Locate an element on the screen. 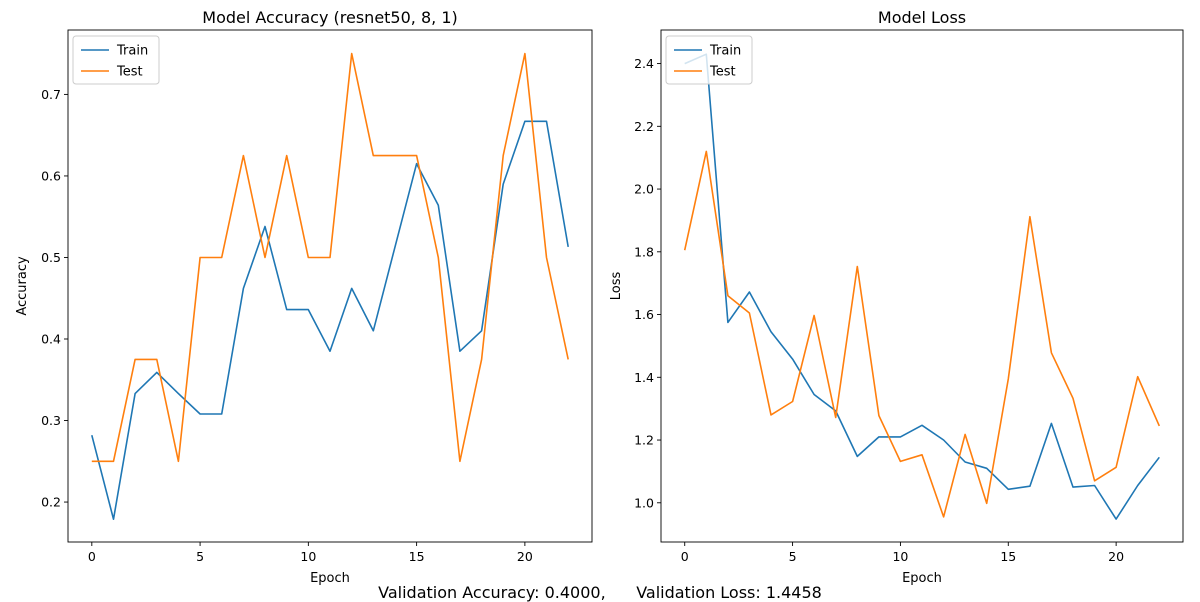 The width and height of the screenshot is (1200, 602). y-tick-label: 0.7 is located at coordinates (51, 94).